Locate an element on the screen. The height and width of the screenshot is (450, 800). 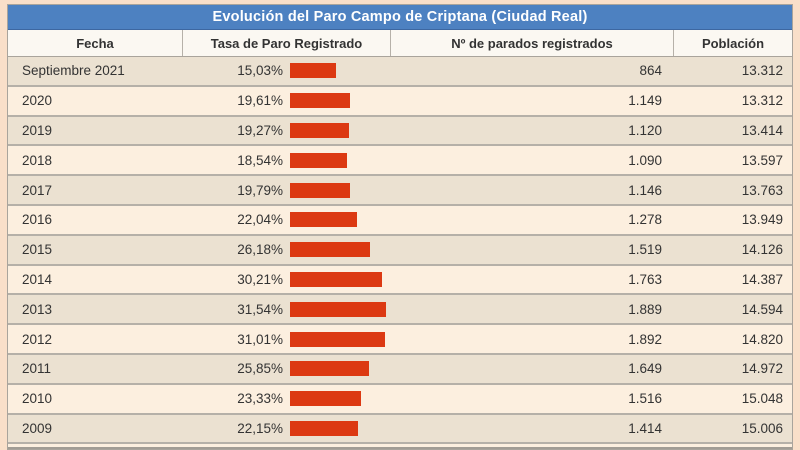
table-row: 2010 23,33% 1.516 15.048 is located at coordinates (400, 399).